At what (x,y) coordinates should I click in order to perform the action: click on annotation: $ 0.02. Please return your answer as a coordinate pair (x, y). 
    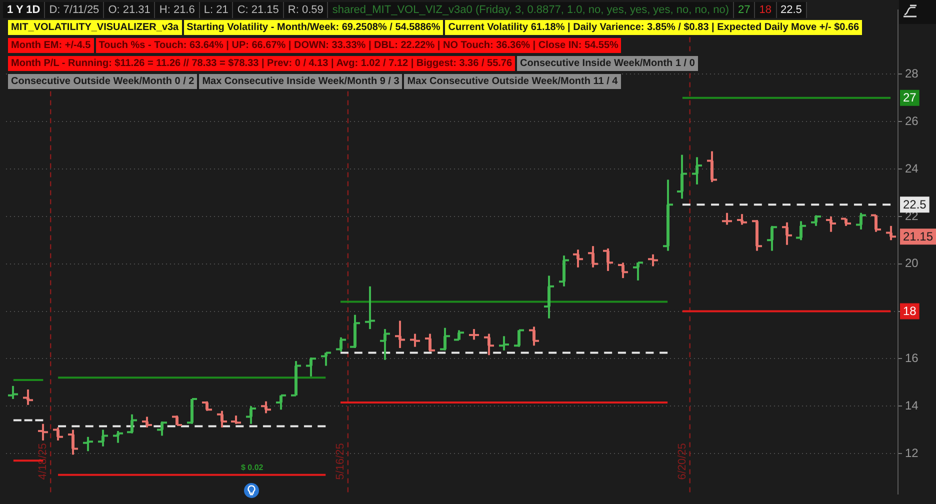
    Looking at the image, I should click on (252, 467).